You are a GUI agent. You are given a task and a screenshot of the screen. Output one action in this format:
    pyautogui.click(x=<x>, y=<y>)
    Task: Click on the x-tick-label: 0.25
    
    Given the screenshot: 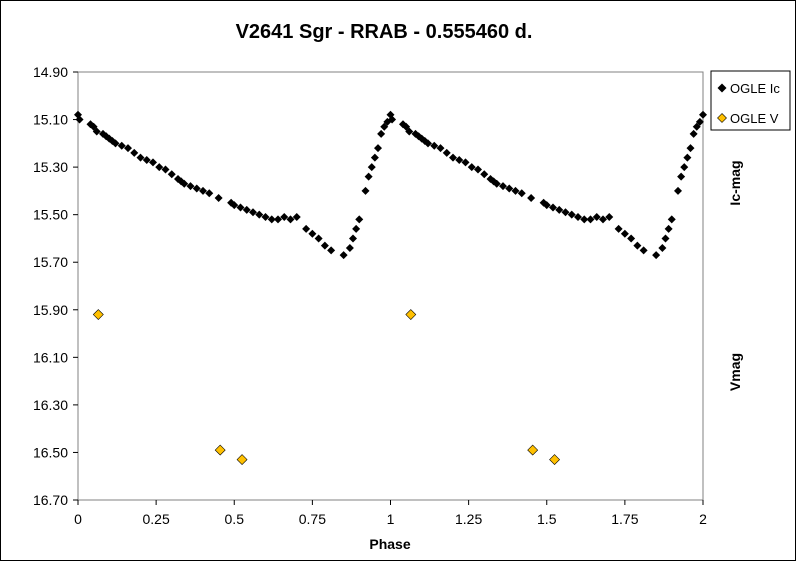 What is the action you would take?
    pyautogui.click(x=156, y=519)
    